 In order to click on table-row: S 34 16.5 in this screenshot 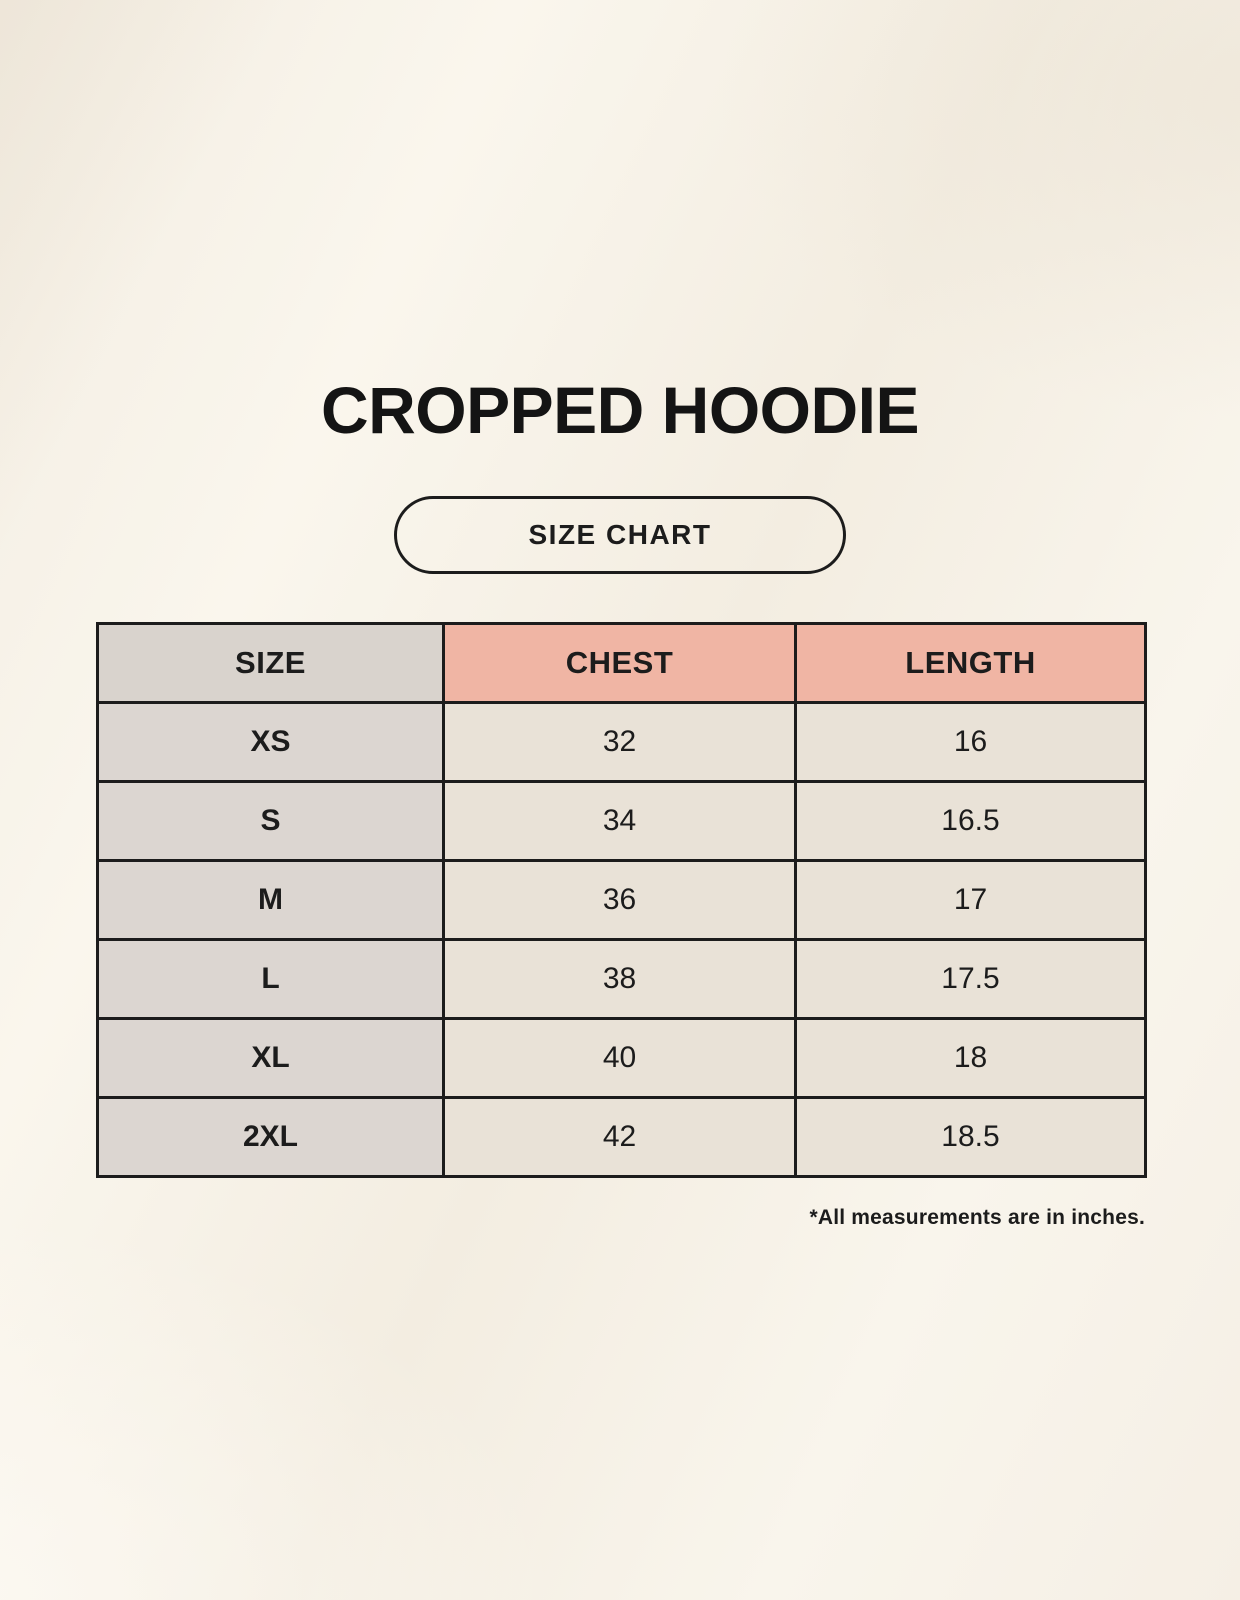, I will do `click(621, 821)`.